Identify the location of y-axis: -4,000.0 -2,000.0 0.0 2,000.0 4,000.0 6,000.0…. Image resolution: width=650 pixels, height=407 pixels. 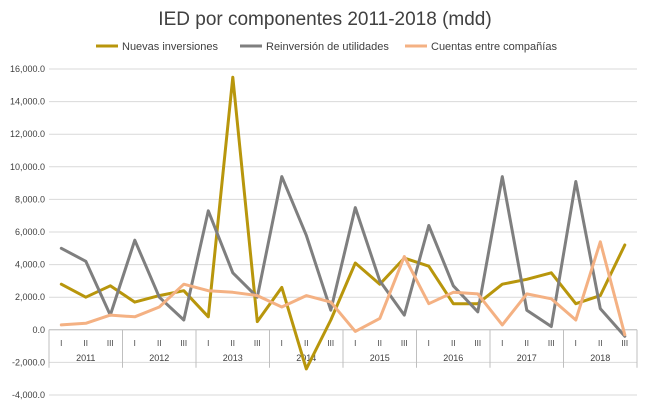
(27, 232).